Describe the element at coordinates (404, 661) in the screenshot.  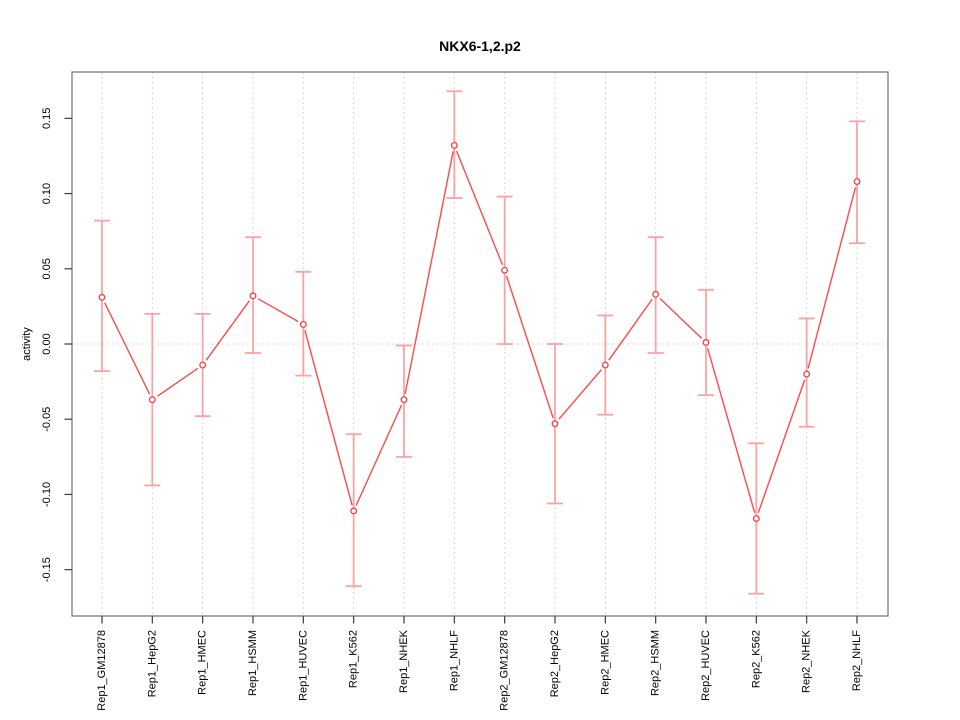
I see `x-tick-label: Rep1_NHEK` at that location.